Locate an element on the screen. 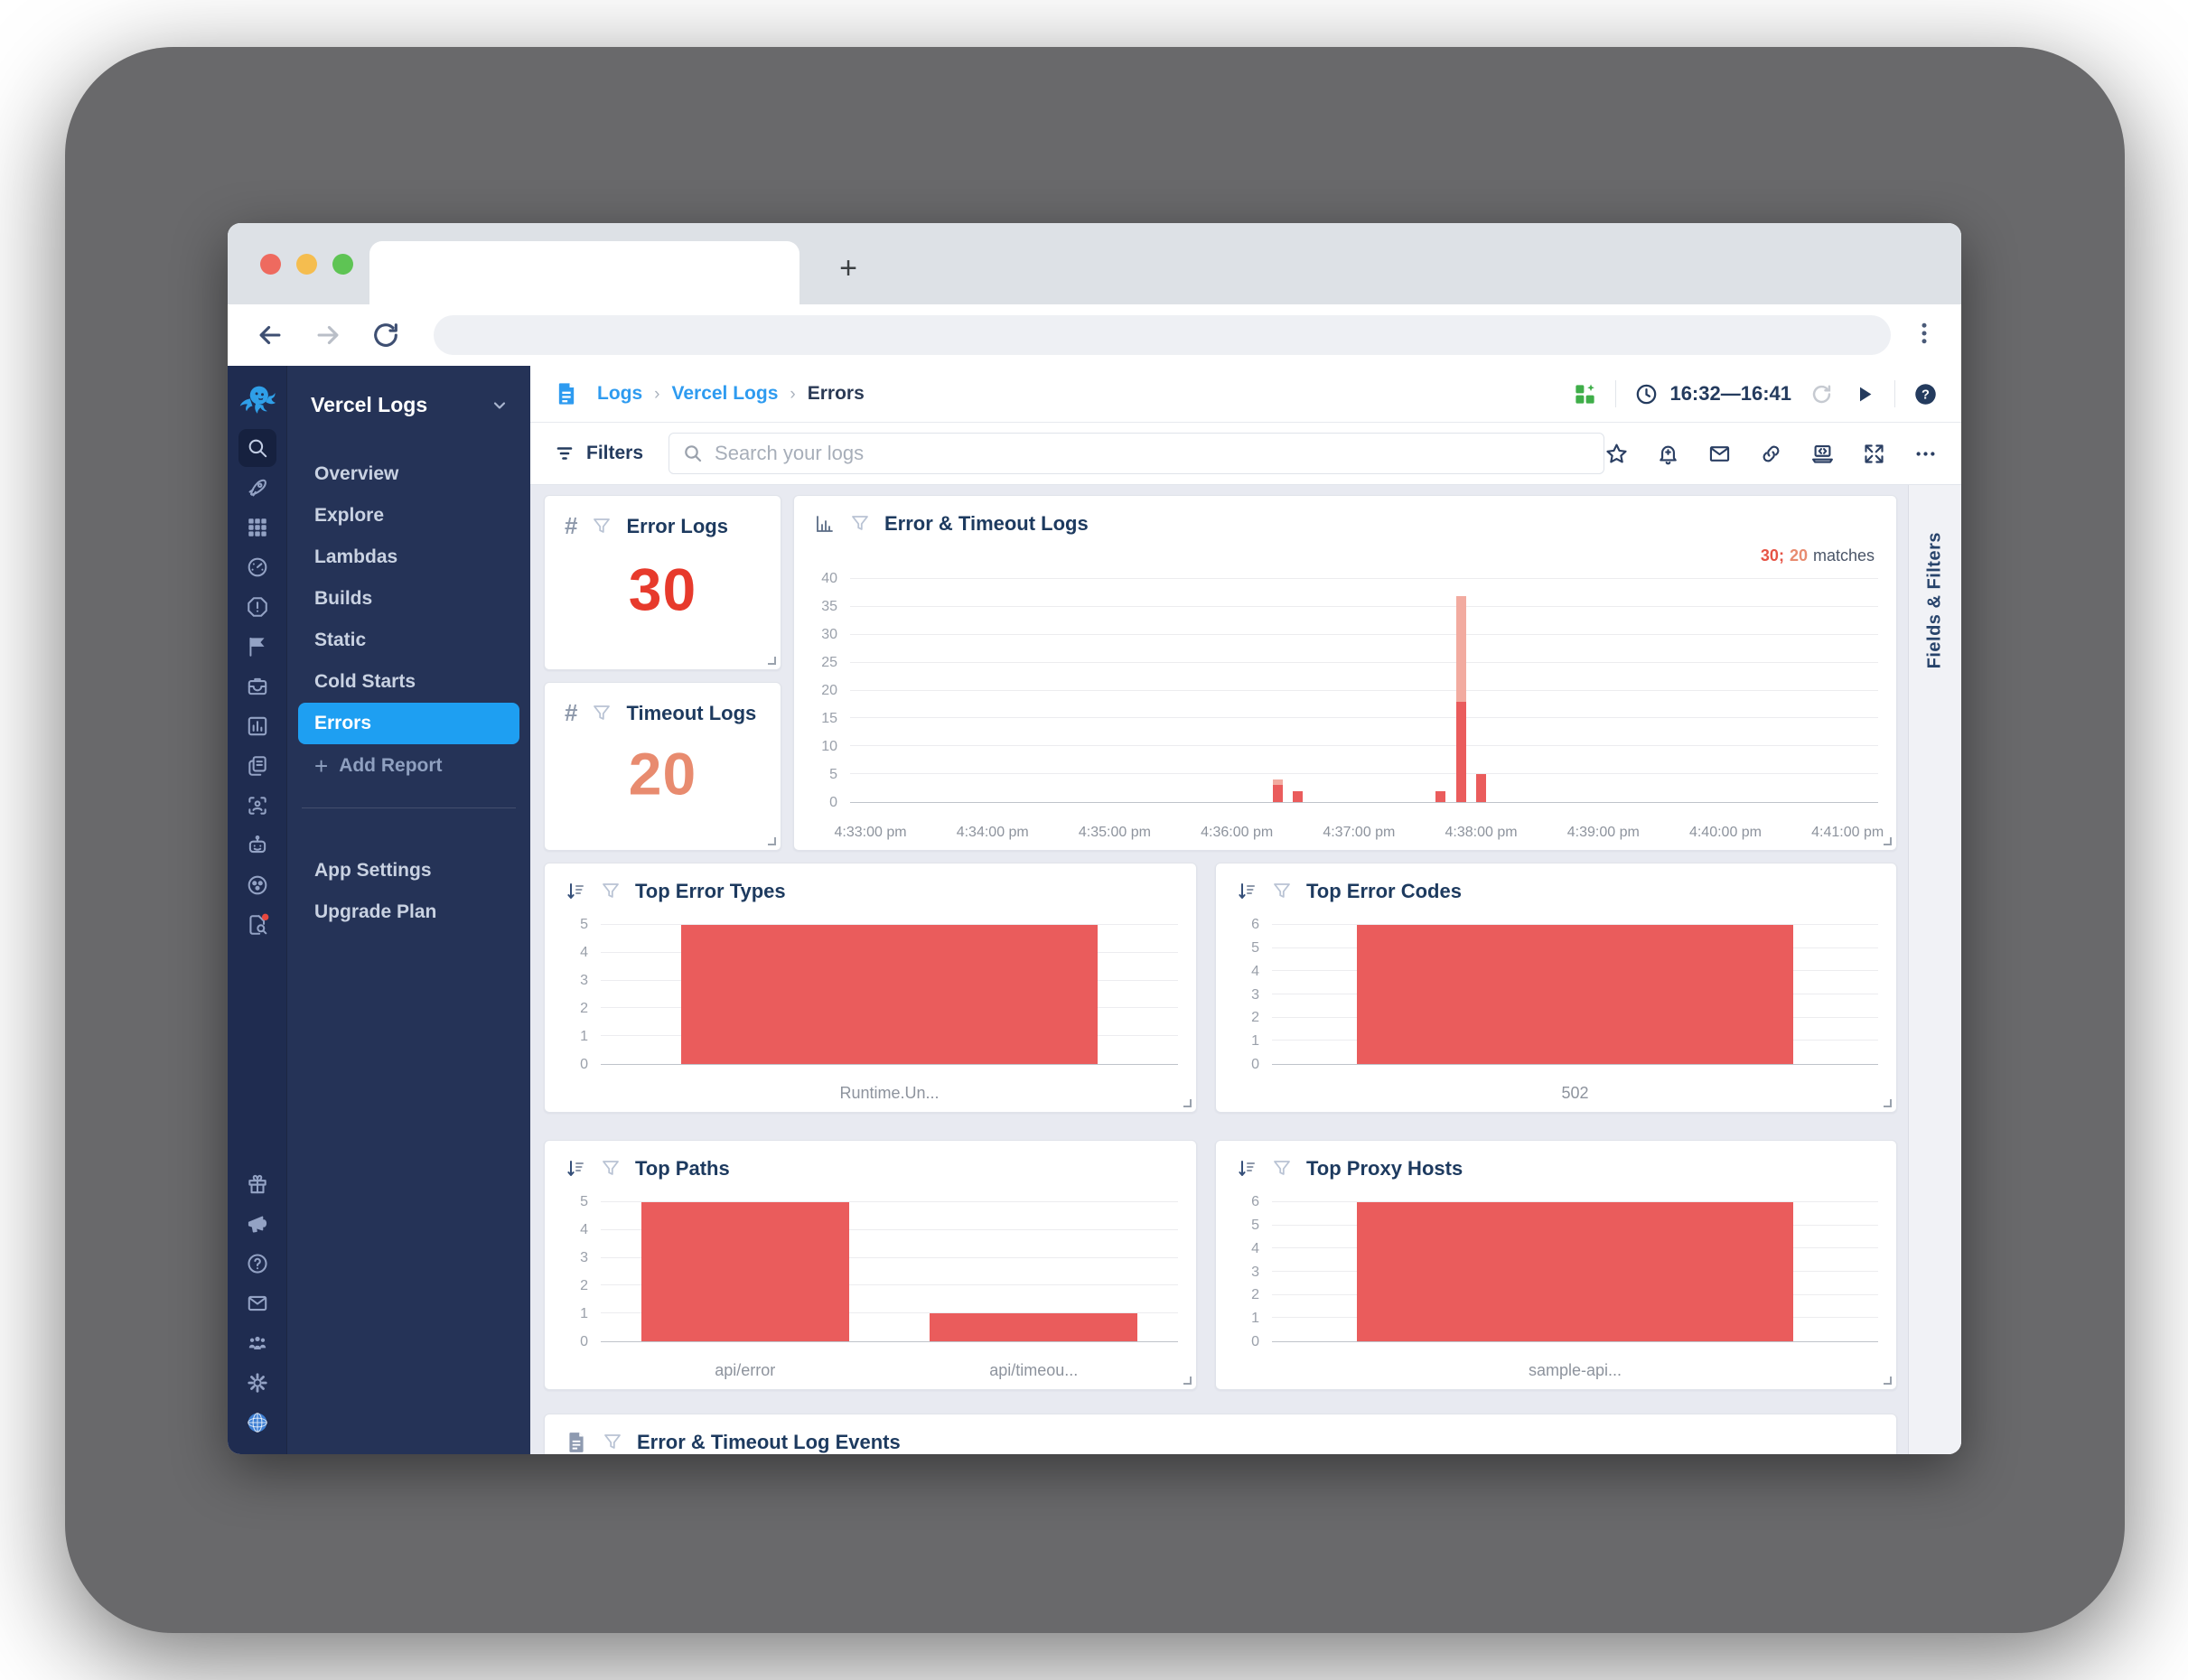  log-search-icon is located at coordinates (257, 925).